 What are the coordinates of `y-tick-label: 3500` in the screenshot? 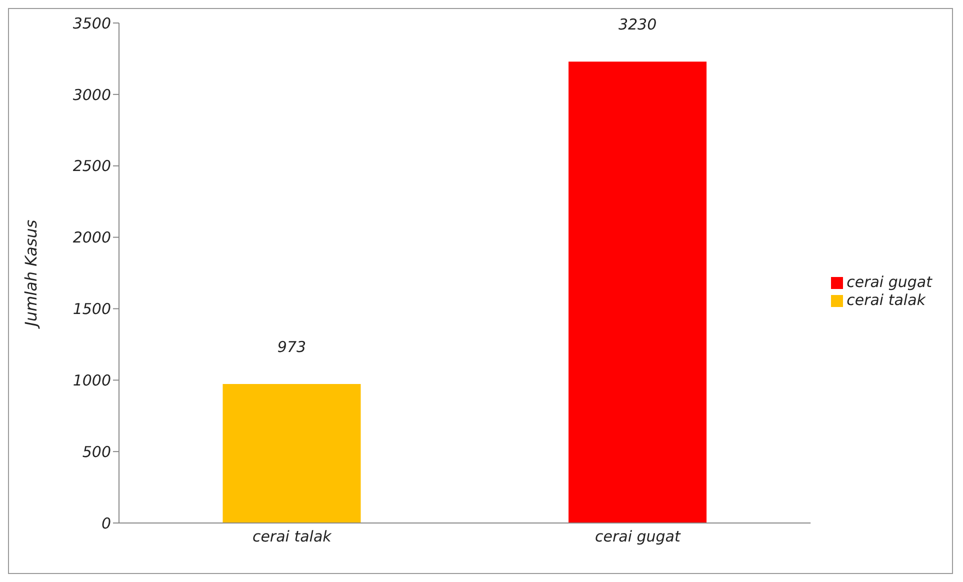 It's located at (91, 23).